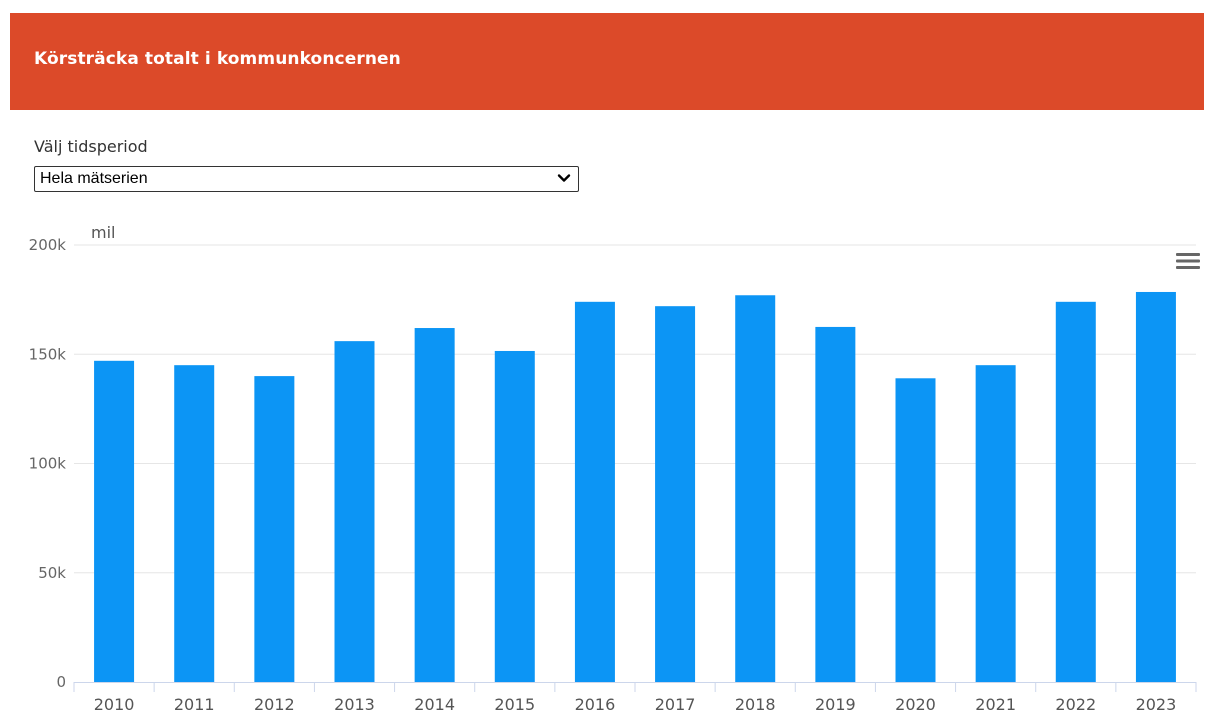 This screenshot has width=1218, height=724. Describe the element at coordinates (755, 488) in the screenshot. I see `bar-2018` at that location.